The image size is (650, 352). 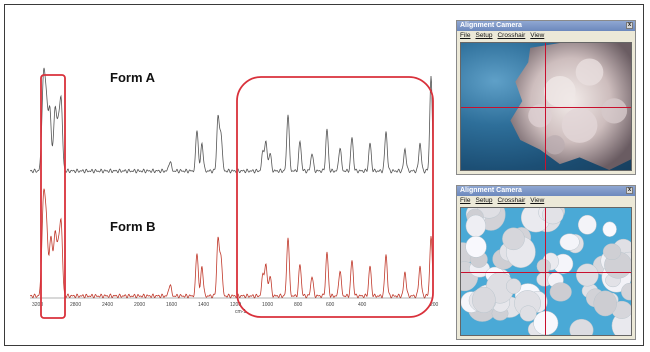 What do you see at coordinates (570, 106) in the screenshot?
I see `crystal-image-form-a` at bounding box center [570, 106].